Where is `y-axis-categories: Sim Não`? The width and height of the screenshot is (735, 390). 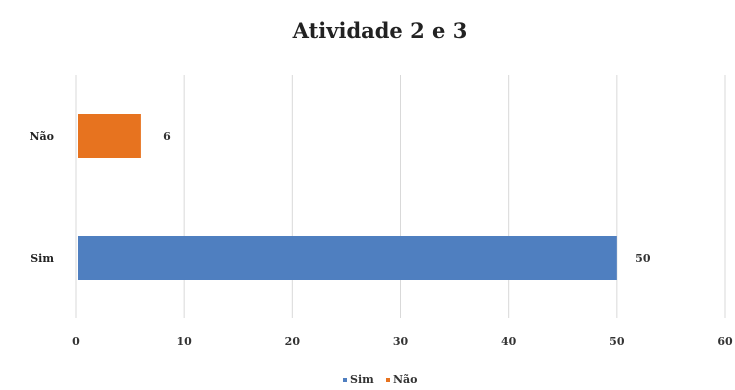
y-axis-categories: Sim Não is located at coordinates (41, 197).